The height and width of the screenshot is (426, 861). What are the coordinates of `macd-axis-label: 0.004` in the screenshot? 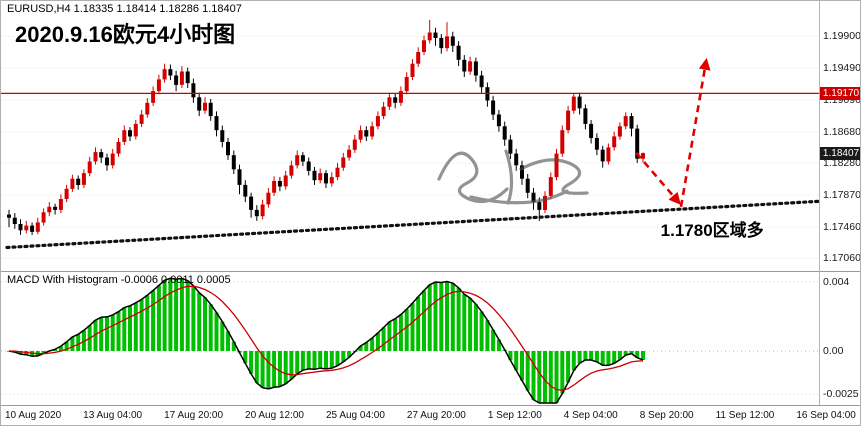 It's located at (836, 281).